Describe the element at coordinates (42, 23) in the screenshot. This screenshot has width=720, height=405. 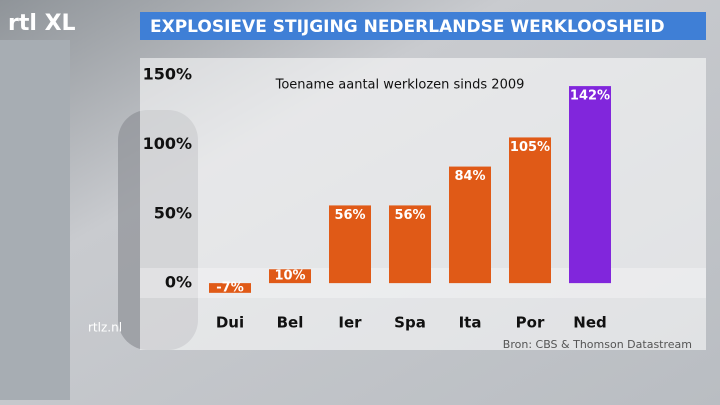
I see `logo: rtl XL` at that location.